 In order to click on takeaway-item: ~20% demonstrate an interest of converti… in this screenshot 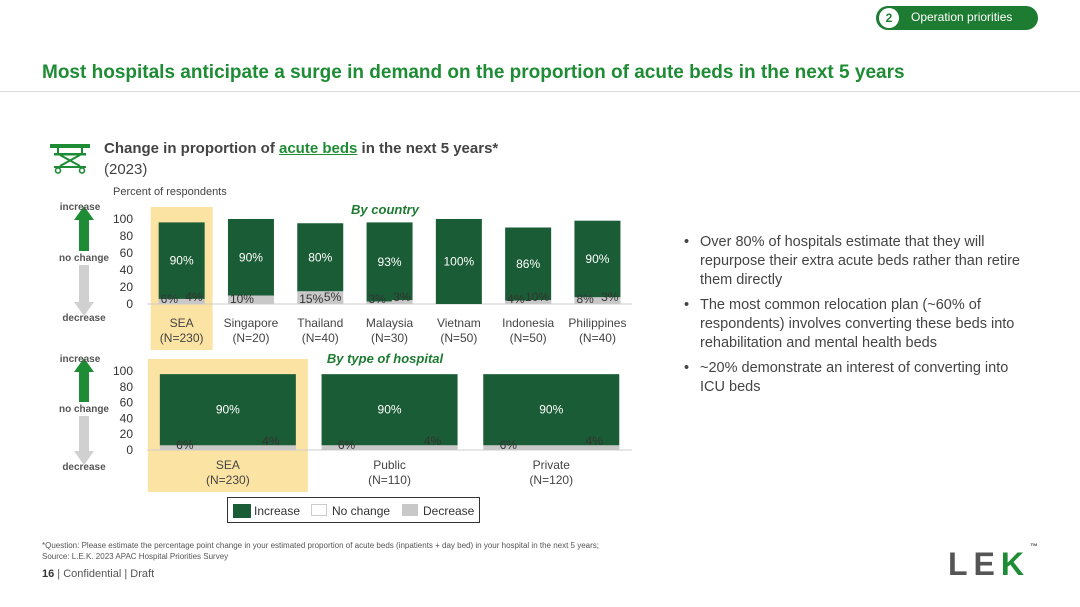, I will do `click(854, 378)`.